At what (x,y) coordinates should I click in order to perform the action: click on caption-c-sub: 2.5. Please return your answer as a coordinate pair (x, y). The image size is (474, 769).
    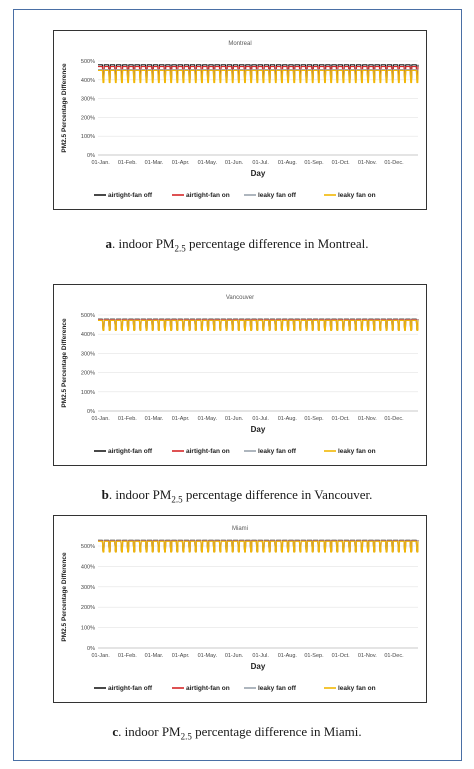
    Looking at the image, I should click on (186, 736).